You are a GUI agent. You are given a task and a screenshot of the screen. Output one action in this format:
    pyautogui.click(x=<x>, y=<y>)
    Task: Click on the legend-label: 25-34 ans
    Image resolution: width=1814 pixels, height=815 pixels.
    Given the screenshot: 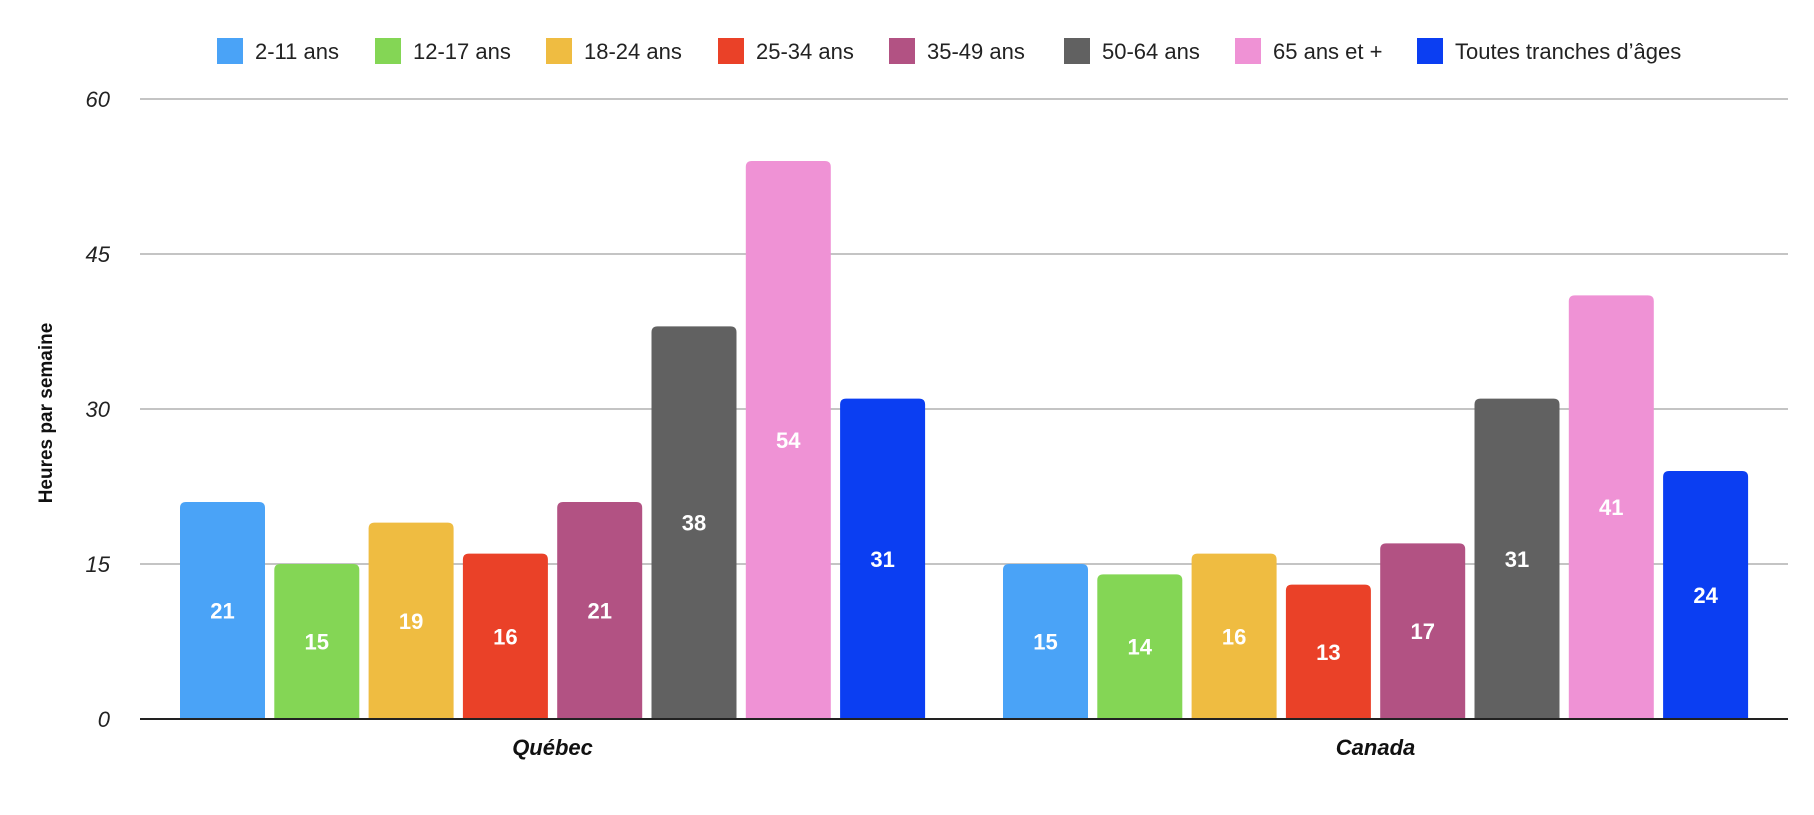 What is the action you would take?
    pyautogui.click(x=805, y=51)
    